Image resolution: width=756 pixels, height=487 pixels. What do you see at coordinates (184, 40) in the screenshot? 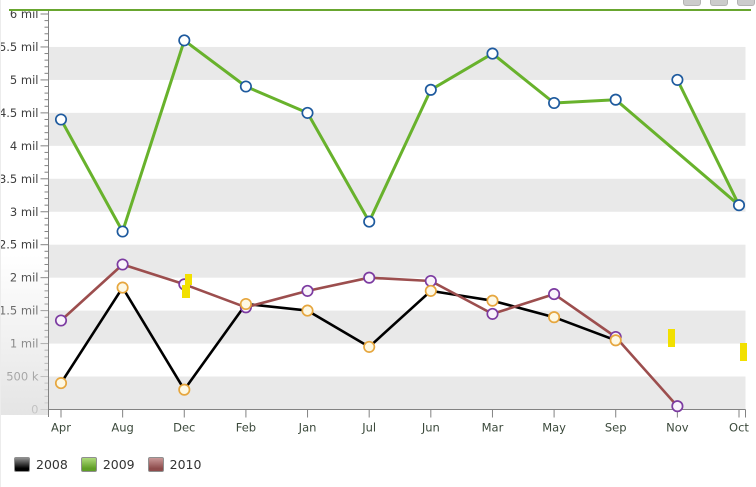
I see `data-point-2009-Dec` at bounding box center [184, 40].